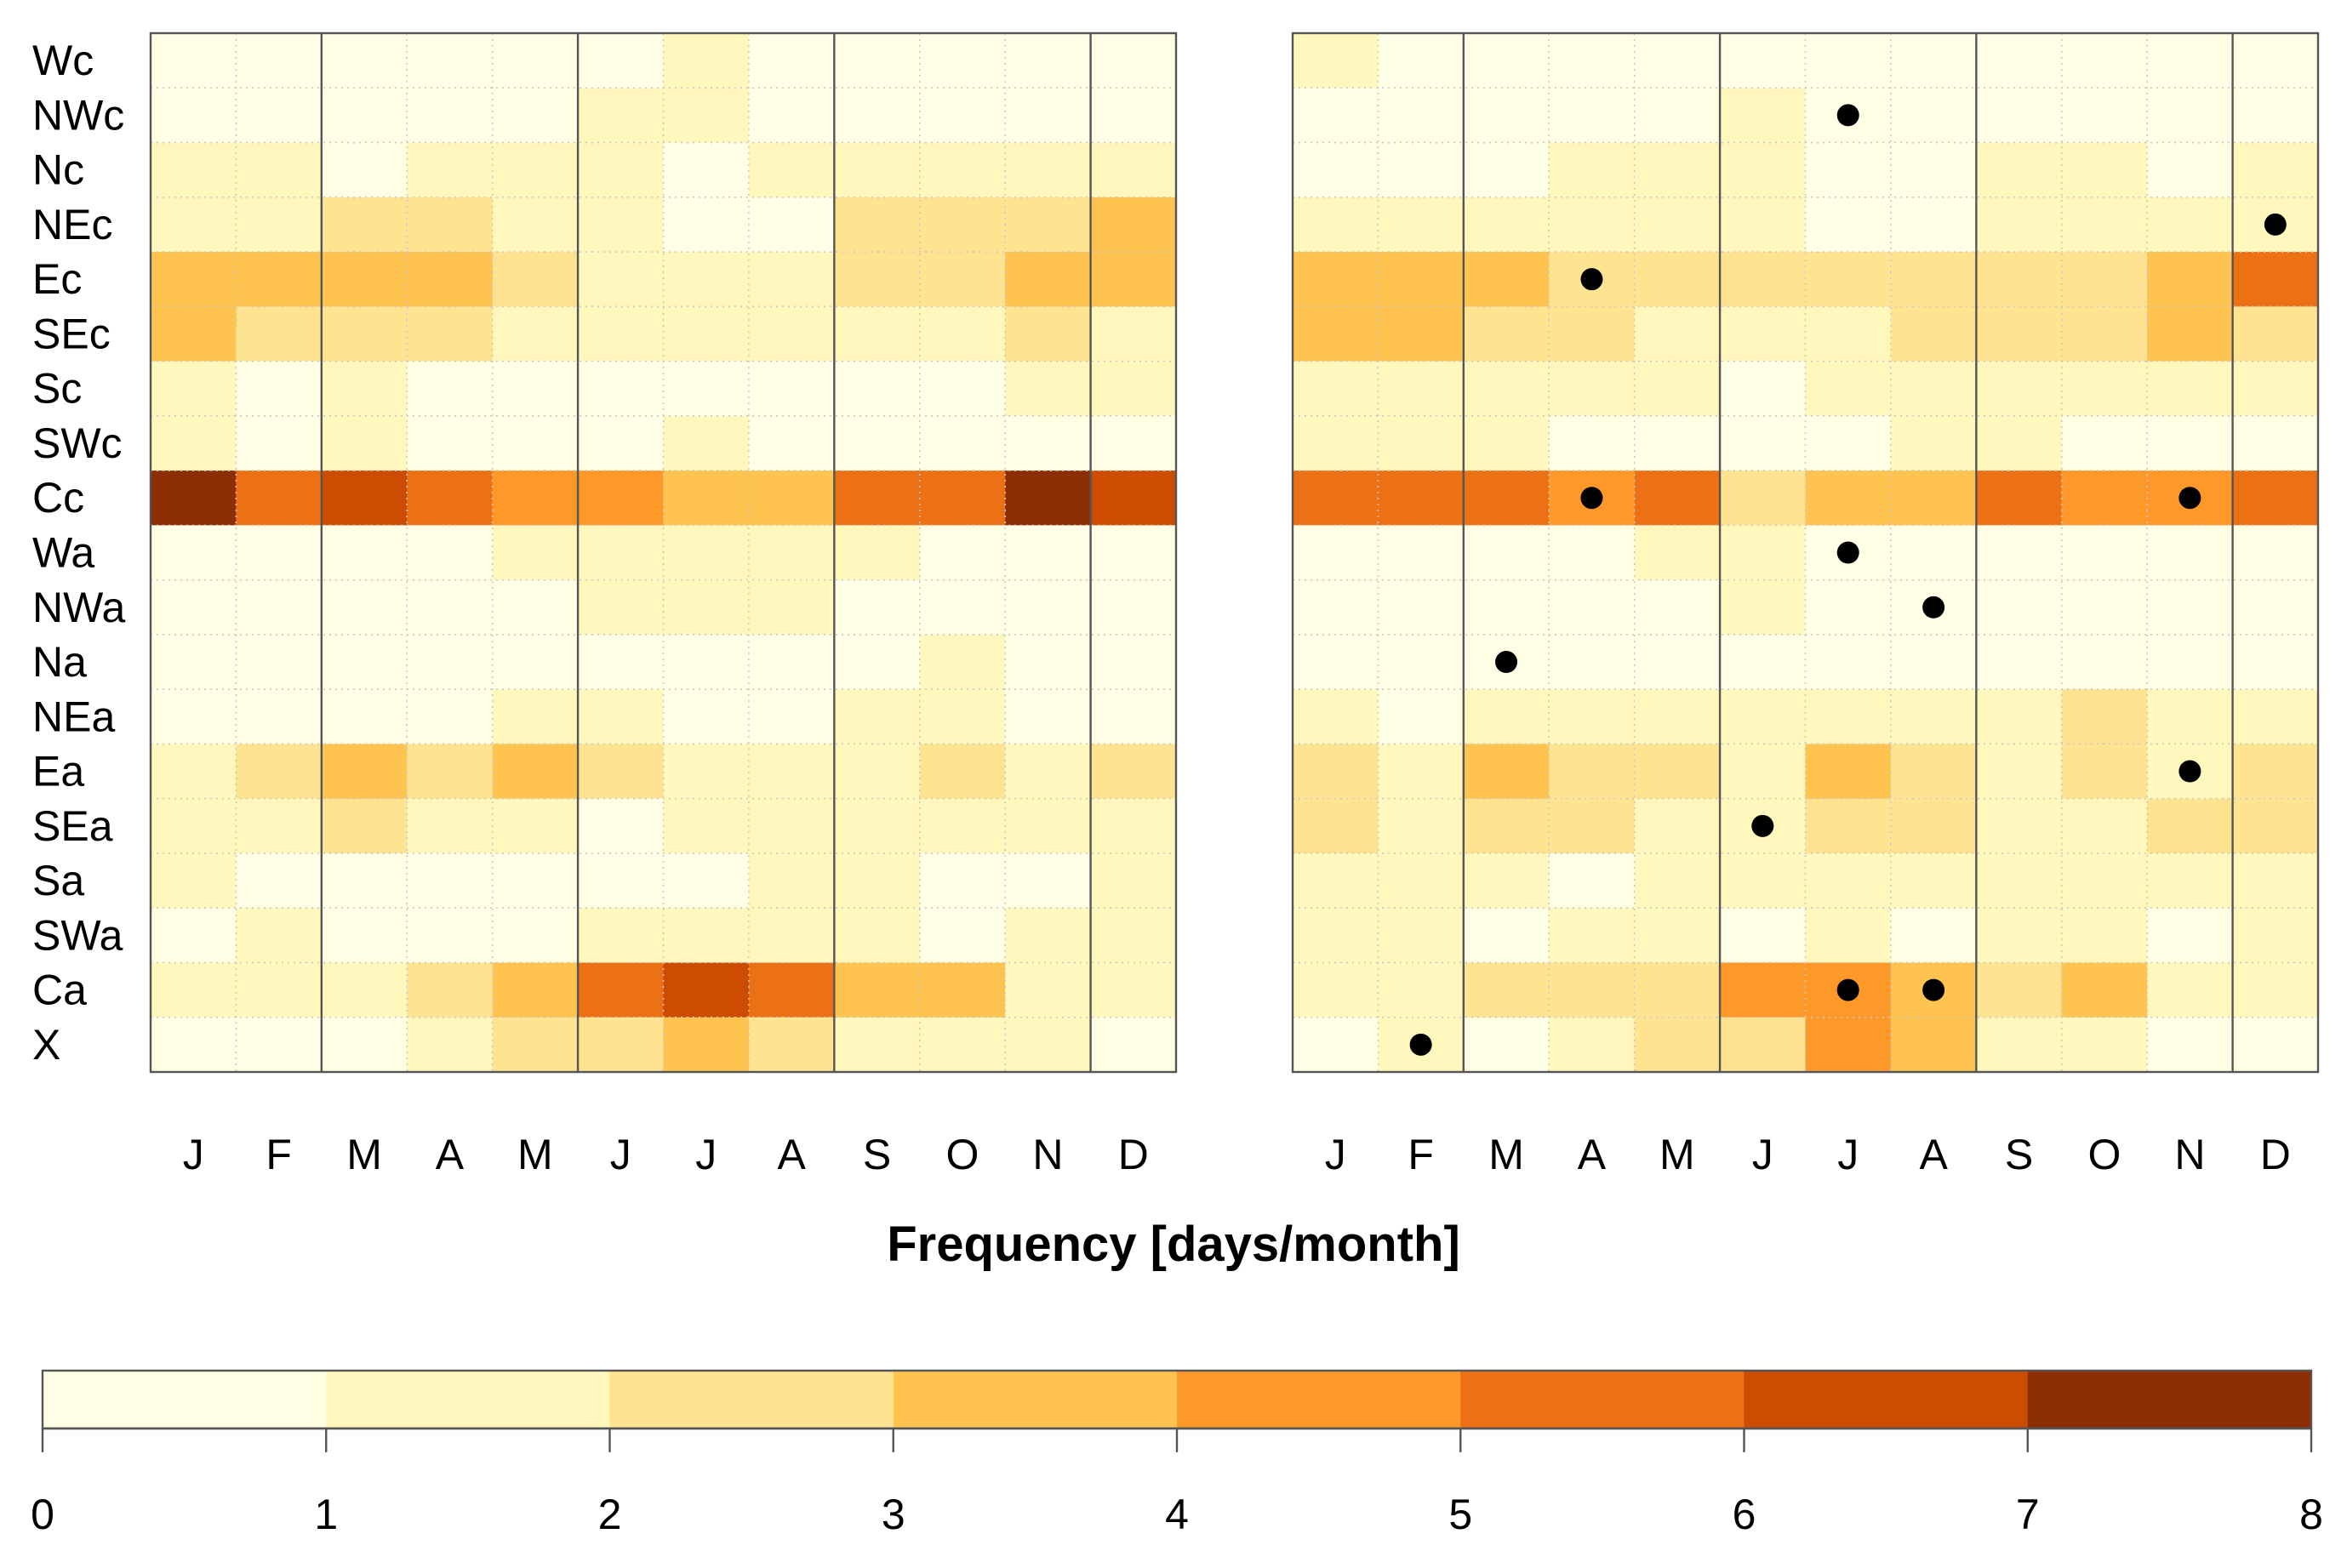 The height and width of the screenshot is (1568, 2347). What do you see at coordinates (72, 826) in the screenshot?
I see `row-label: SEa` at bounding box center [72, 826].